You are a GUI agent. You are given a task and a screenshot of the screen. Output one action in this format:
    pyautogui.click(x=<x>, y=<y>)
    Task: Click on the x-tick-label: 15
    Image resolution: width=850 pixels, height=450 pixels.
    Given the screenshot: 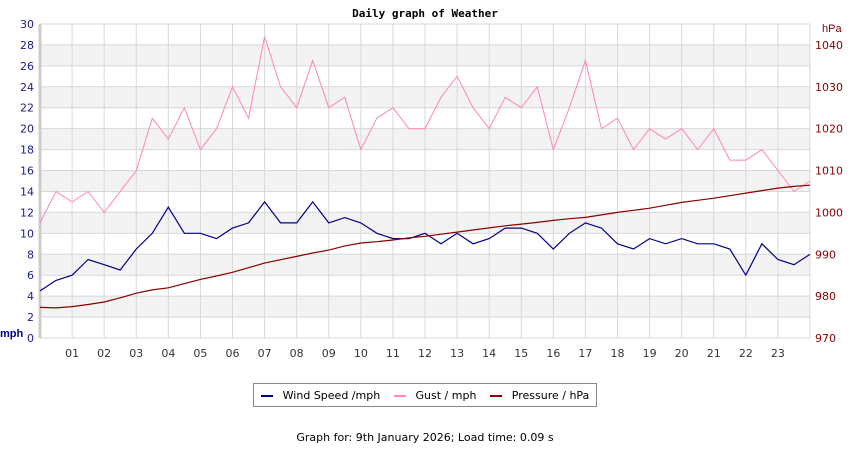 What is the action you would take?
    pyautogui.click(x=521, y=353)
    